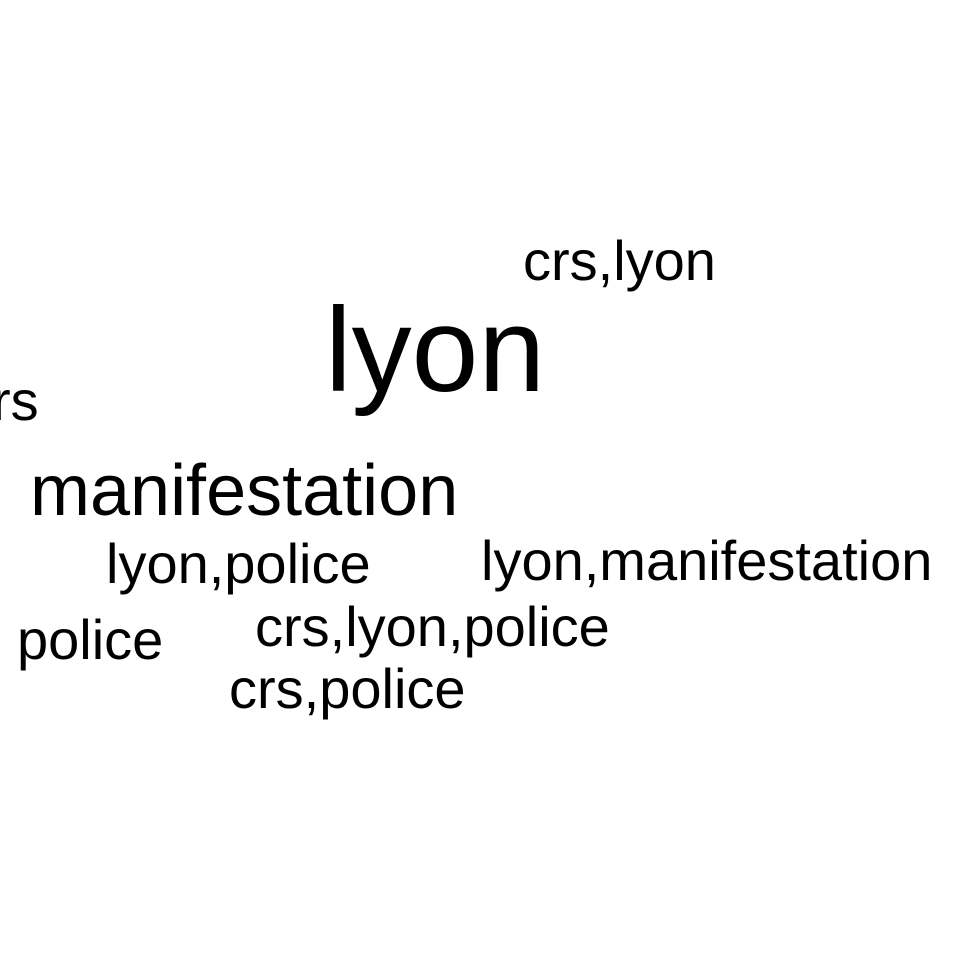 This screenshot has height=960, width=960. I want to click on word-crs-police: crs,police, so click(347, 688).